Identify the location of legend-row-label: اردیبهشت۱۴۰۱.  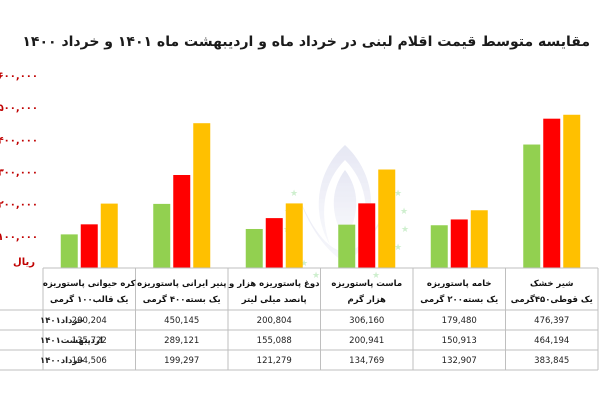
(71, 341).